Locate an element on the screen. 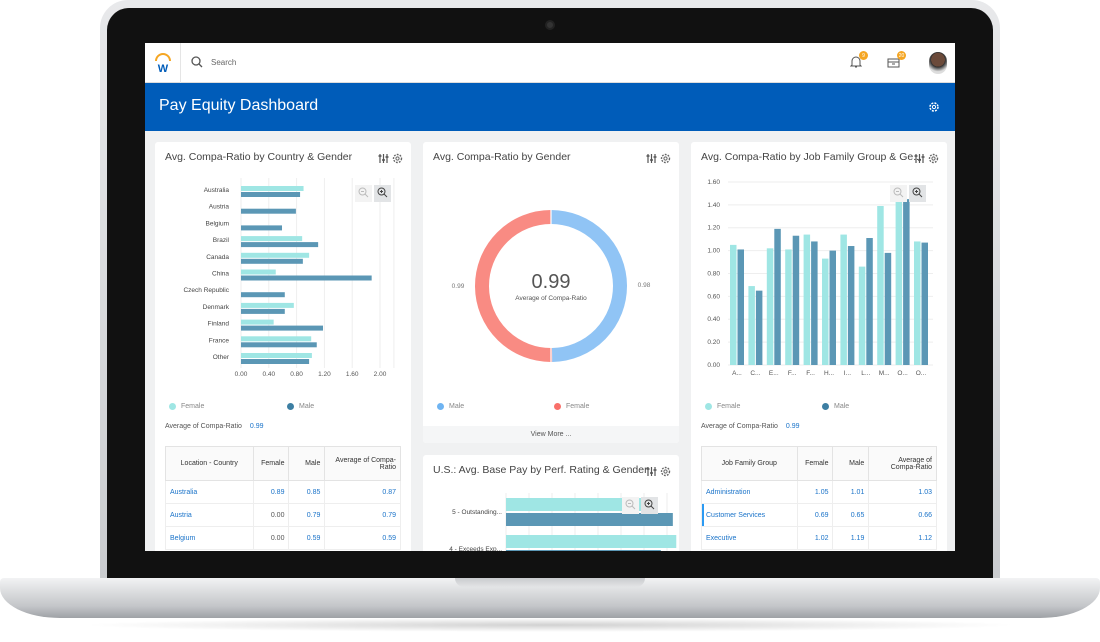 The image size is (1100, 642). table-row: Austria 0.00 0.79 0.79 is located at coordinates (283, 515).